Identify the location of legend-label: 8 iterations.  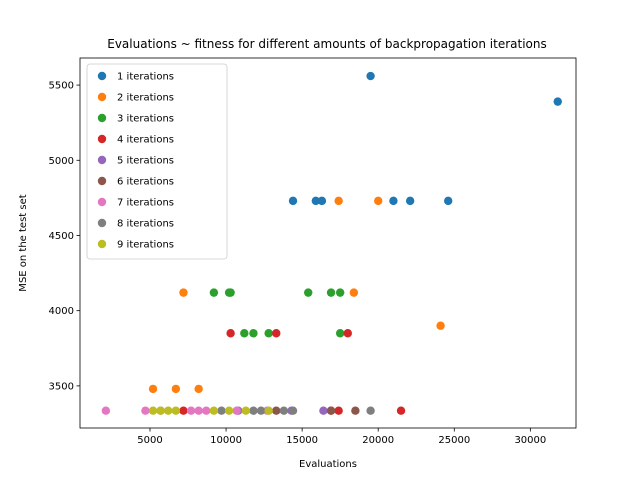
(145, 224).